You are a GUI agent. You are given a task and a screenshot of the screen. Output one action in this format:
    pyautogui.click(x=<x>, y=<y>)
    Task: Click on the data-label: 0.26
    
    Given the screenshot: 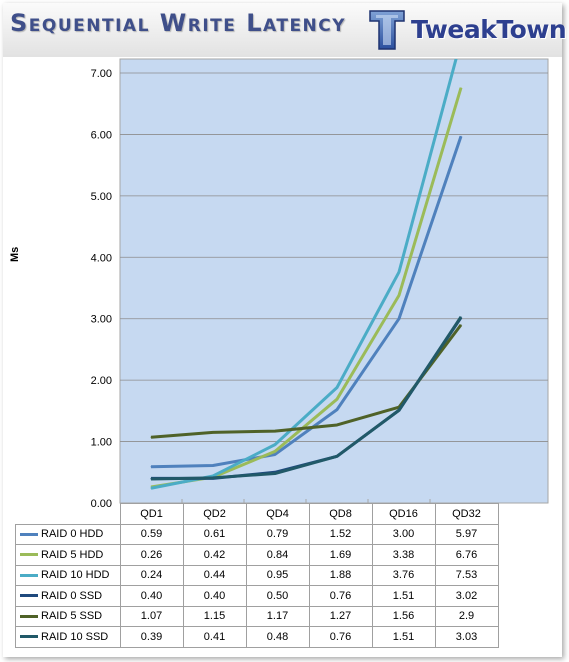 What is the action you would take?
    pyautogui.click(x=151, y=555)
    